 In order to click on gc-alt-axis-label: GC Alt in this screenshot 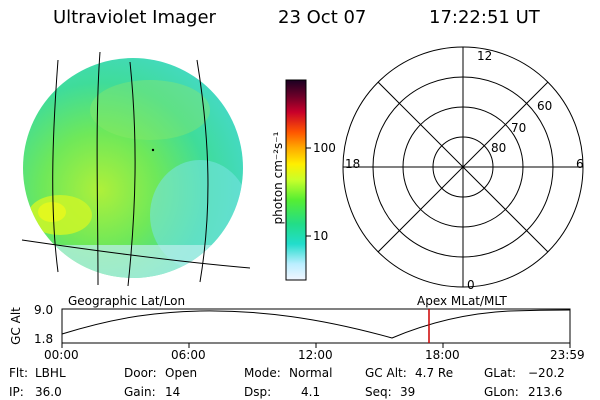, I will do `click(15, 326)`.